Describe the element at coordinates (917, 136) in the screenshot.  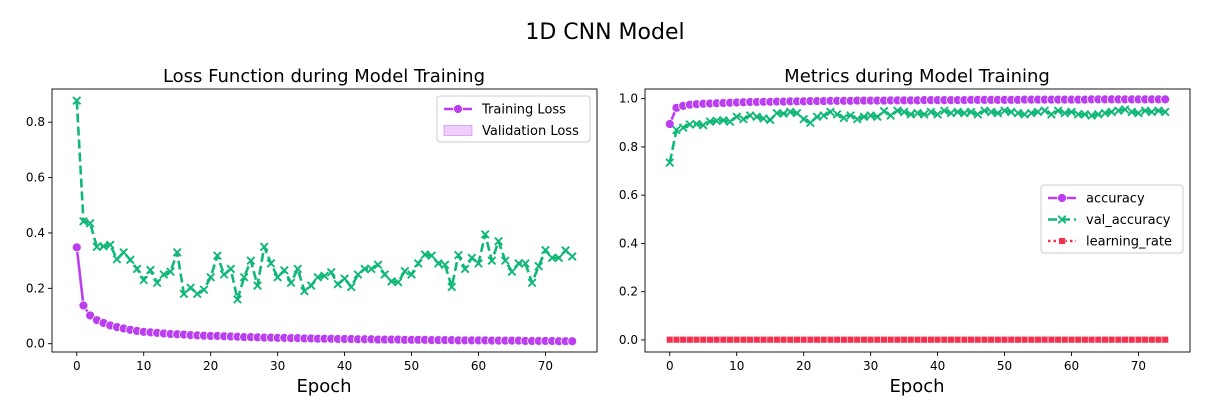
I see `series-val_accuracy` at that location.